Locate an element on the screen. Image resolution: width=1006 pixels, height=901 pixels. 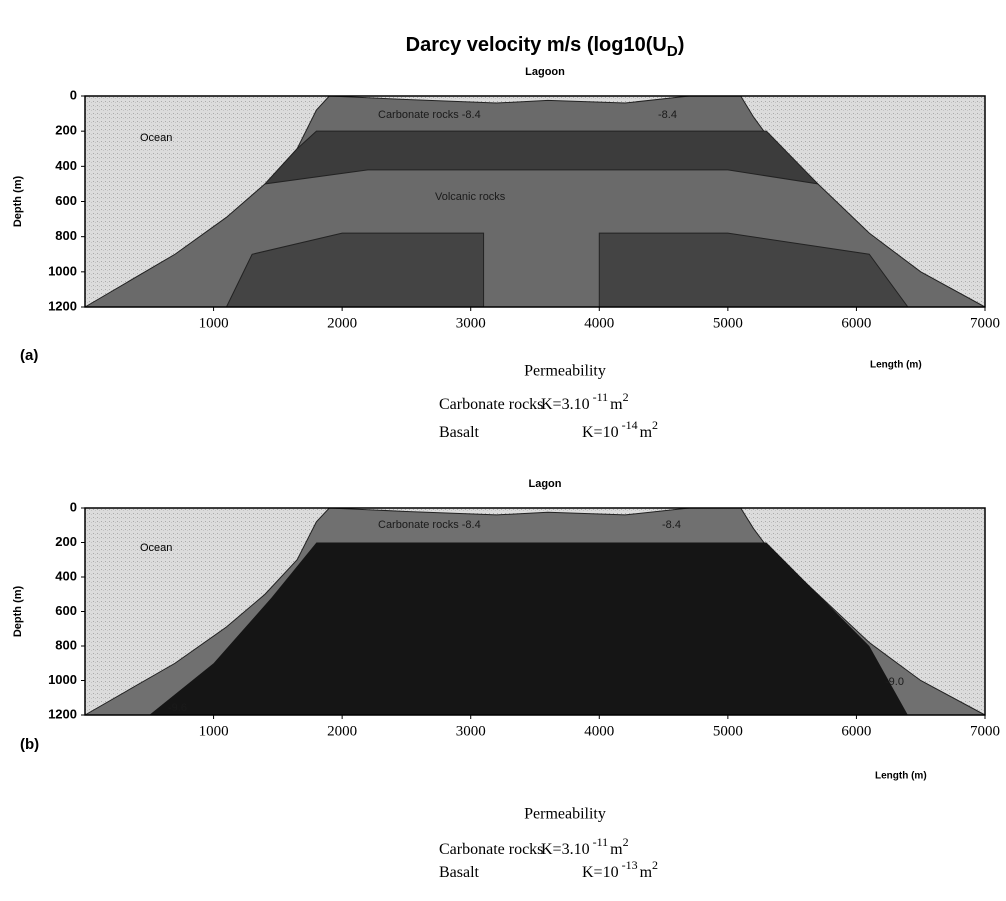
k-exponent: -14 is located at coordinates (630, 425).